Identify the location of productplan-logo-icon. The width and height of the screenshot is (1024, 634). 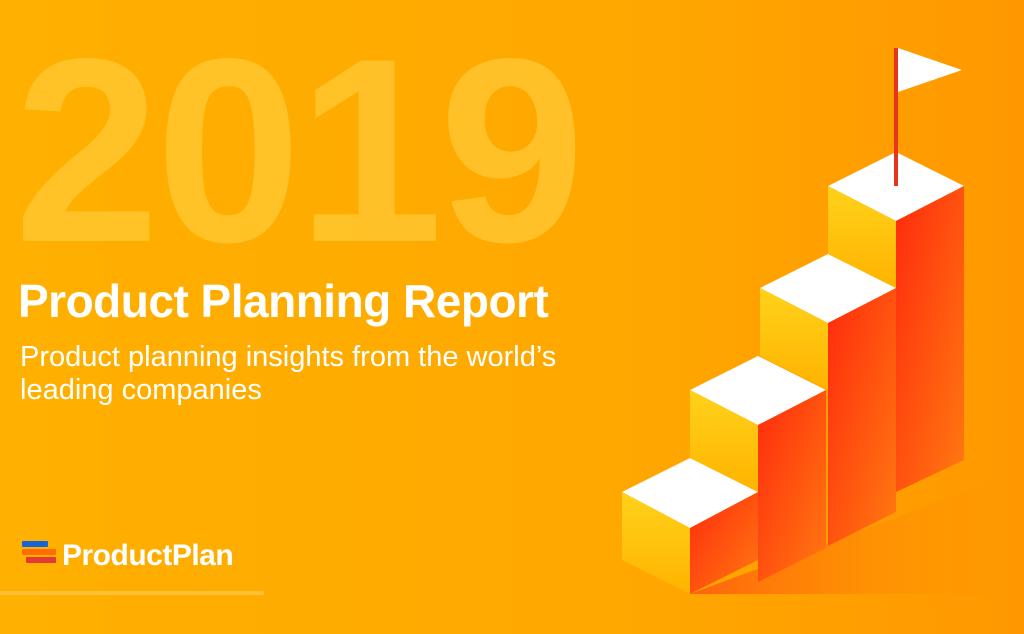
(40, 556).